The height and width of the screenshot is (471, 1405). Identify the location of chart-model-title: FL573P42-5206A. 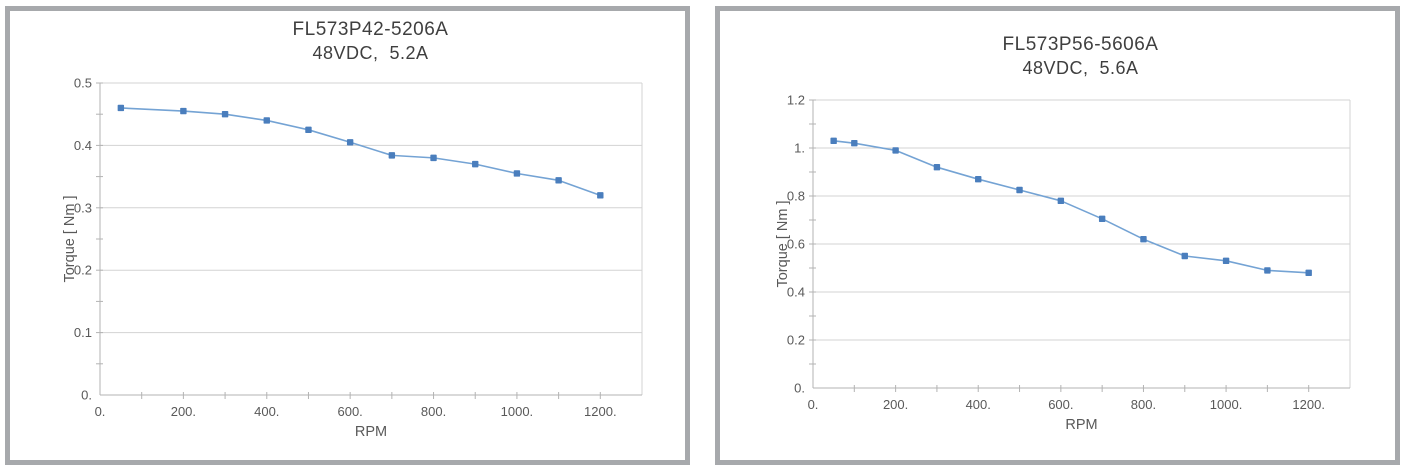
(370, 29).